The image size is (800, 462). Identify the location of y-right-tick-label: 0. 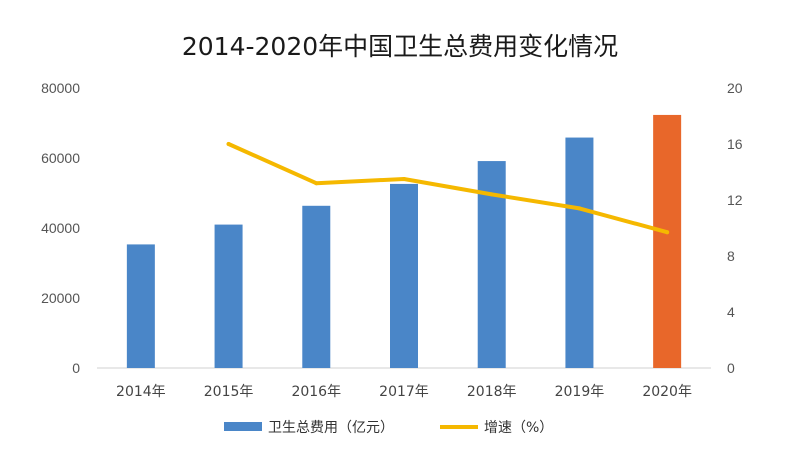
(731, 368).